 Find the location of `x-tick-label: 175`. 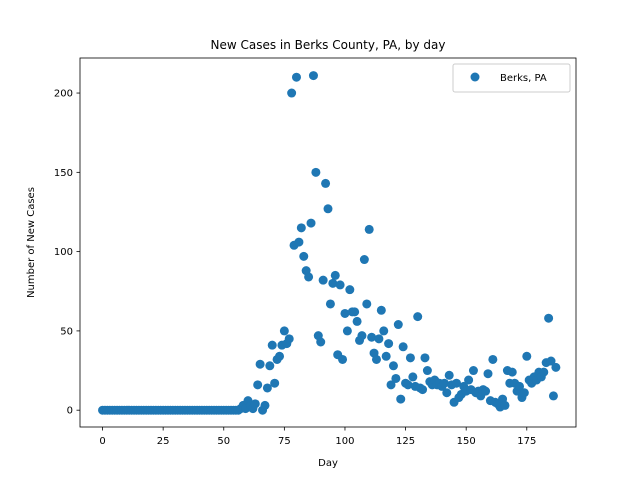

x-tick-label: 175 is located at coordinates (526, 441).